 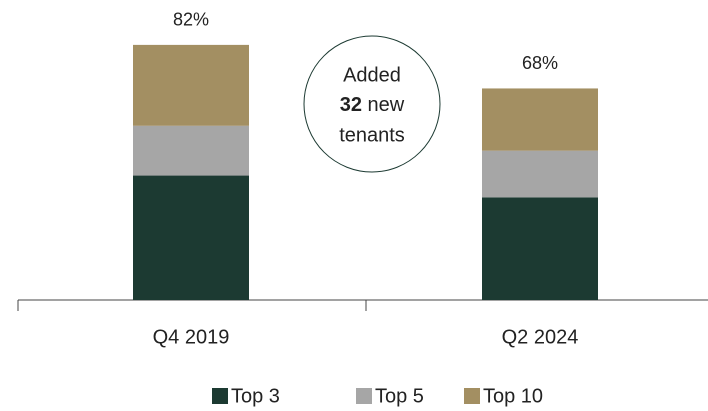 What do you see at coordinates (386, 105) in the screenshot?
I see `annotation-text: new` at bounding box center [386, 105].